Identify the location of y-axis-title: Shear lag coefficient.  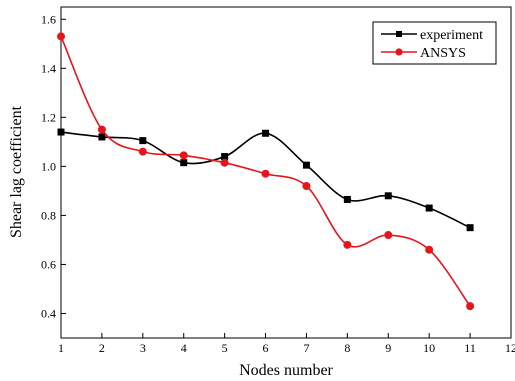
(16, 171).